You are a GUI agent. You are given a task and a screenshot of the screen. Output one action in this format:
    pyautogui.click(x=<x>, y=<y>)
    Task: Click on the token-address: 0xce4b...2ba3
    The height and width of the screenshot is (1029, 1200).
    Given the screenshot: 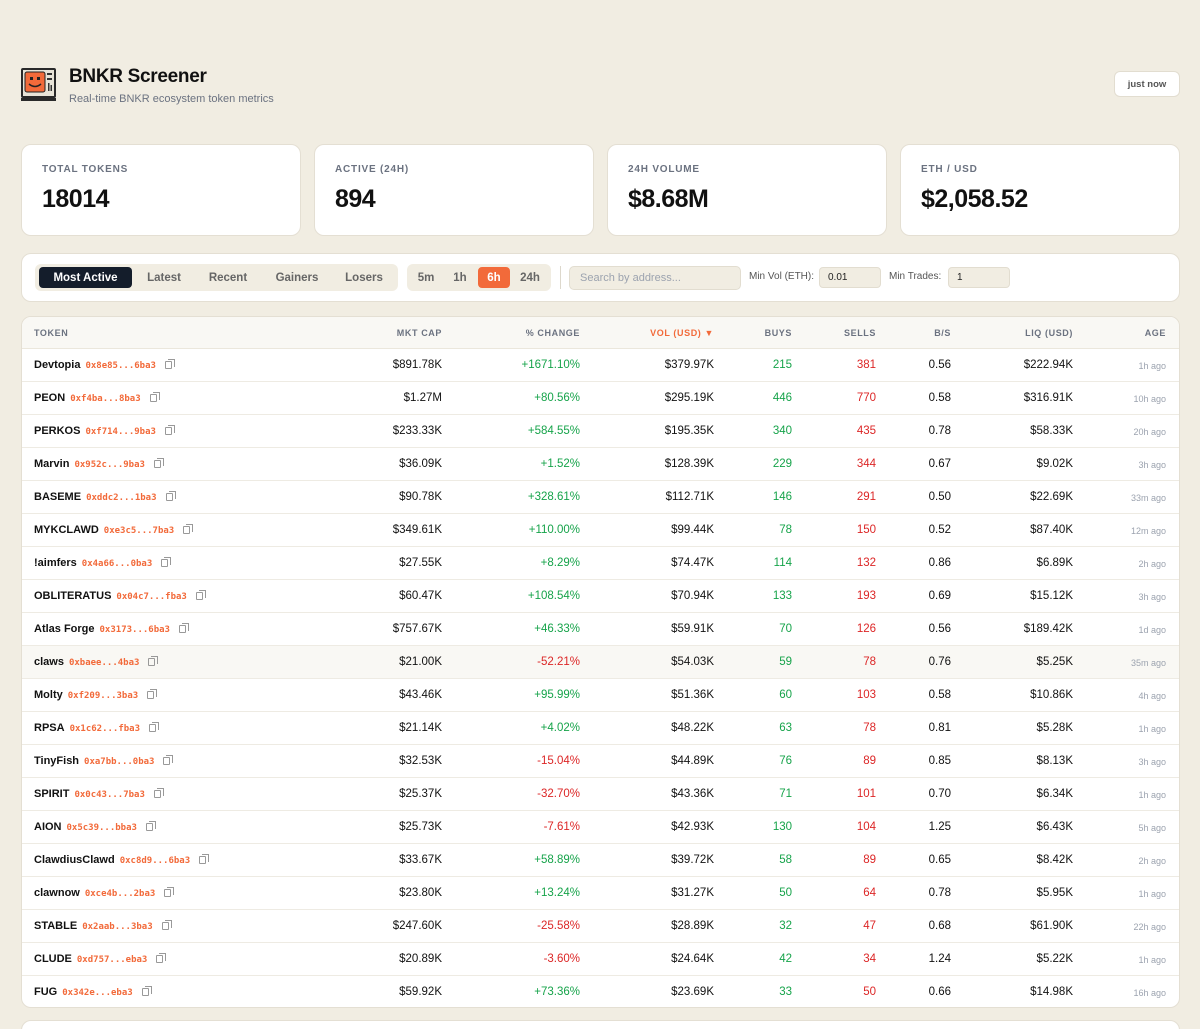 What is the action you would take?
    pyautogui.click(x=120, y=894)
    